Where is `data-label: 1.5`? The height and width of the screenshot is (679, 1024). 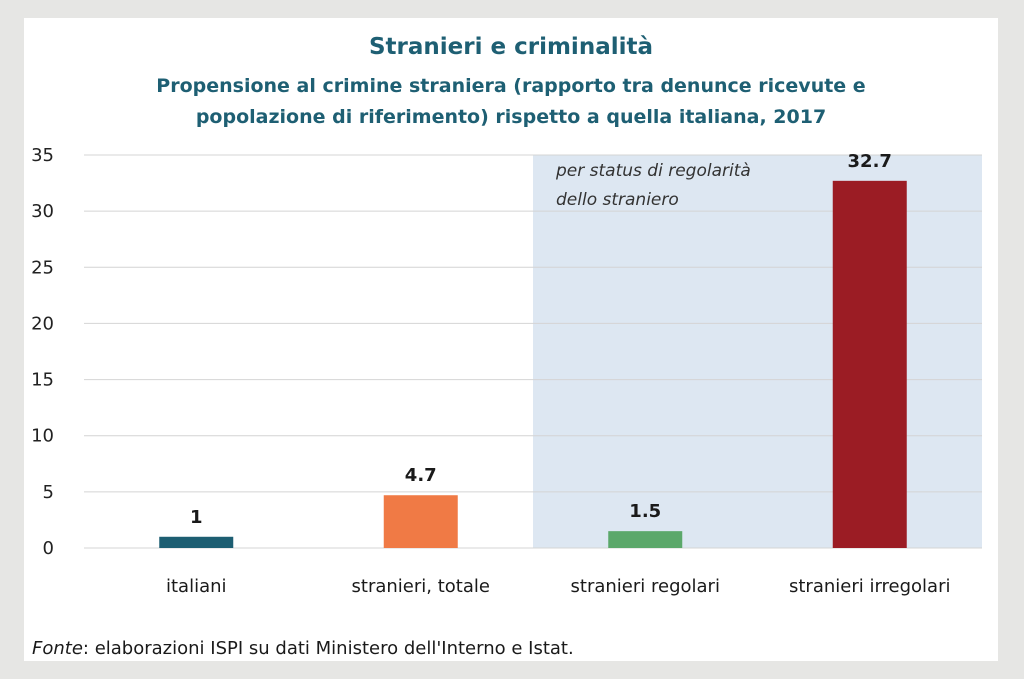 data-label: 1.5 is located at coordinates (645, 511).